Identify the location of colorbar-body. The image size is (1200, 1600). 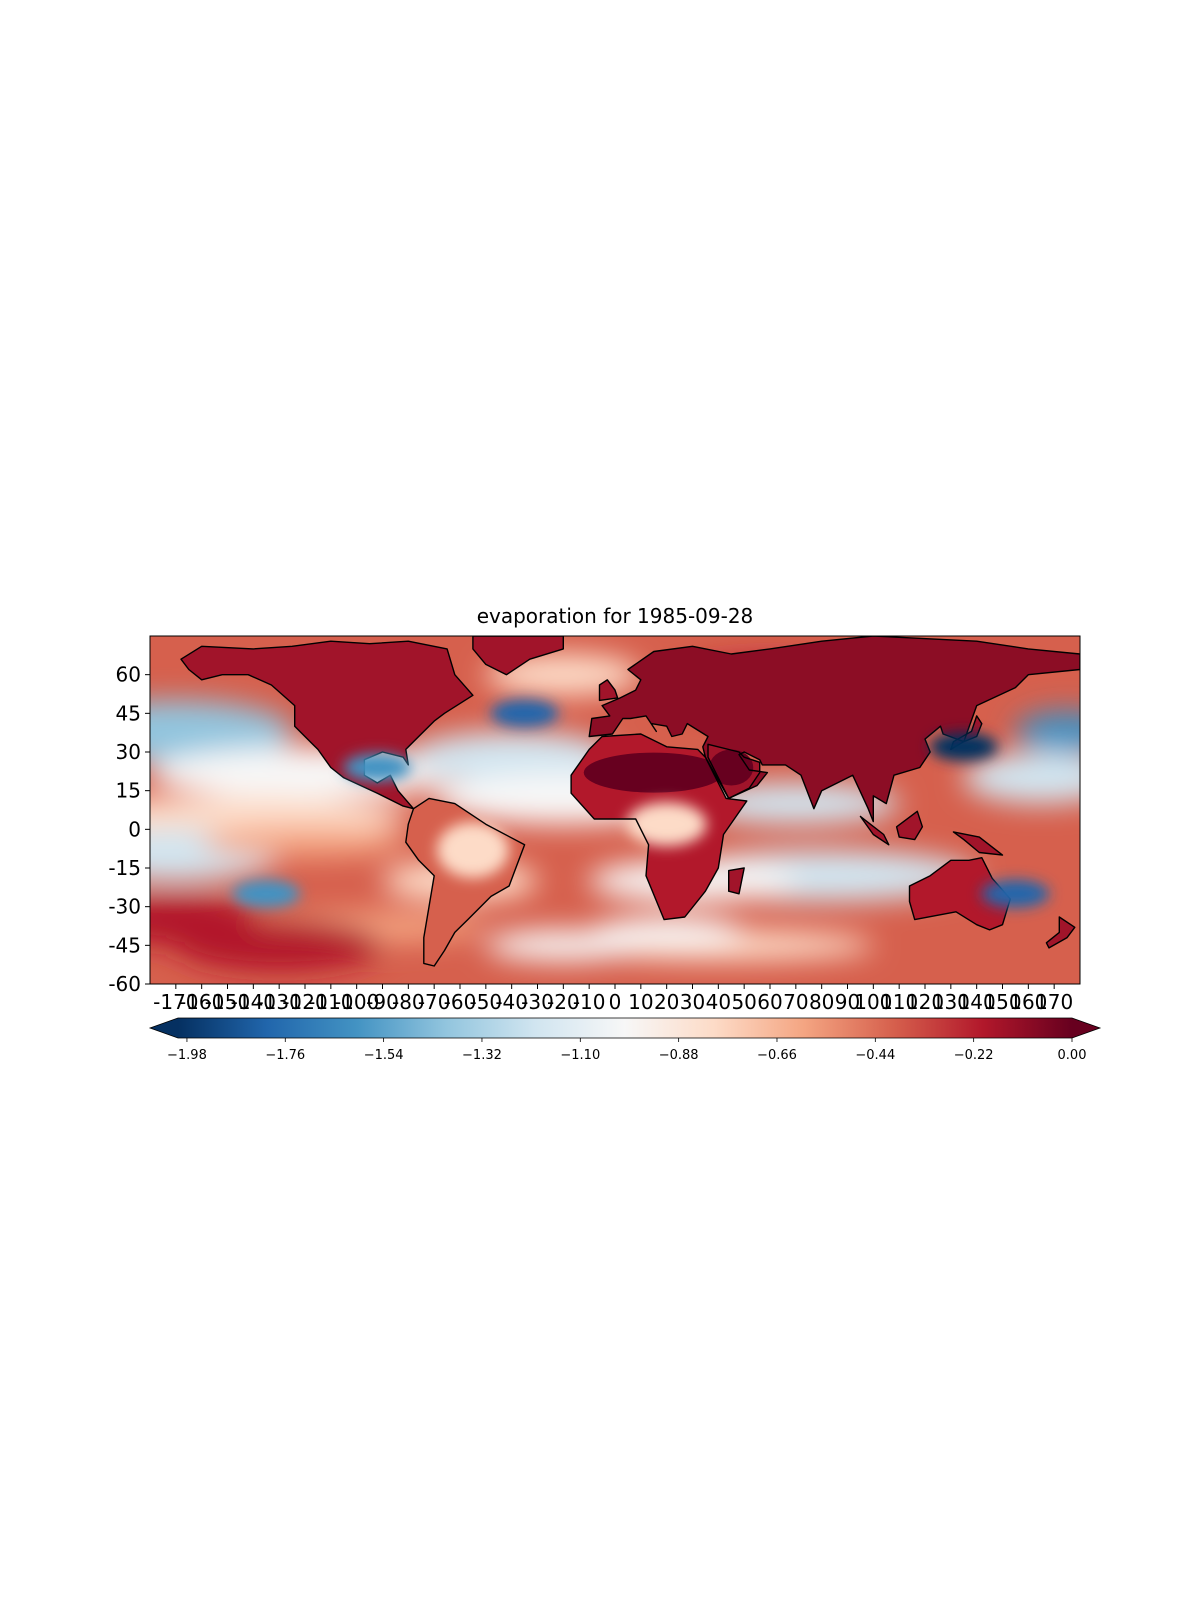
(625, 1028).